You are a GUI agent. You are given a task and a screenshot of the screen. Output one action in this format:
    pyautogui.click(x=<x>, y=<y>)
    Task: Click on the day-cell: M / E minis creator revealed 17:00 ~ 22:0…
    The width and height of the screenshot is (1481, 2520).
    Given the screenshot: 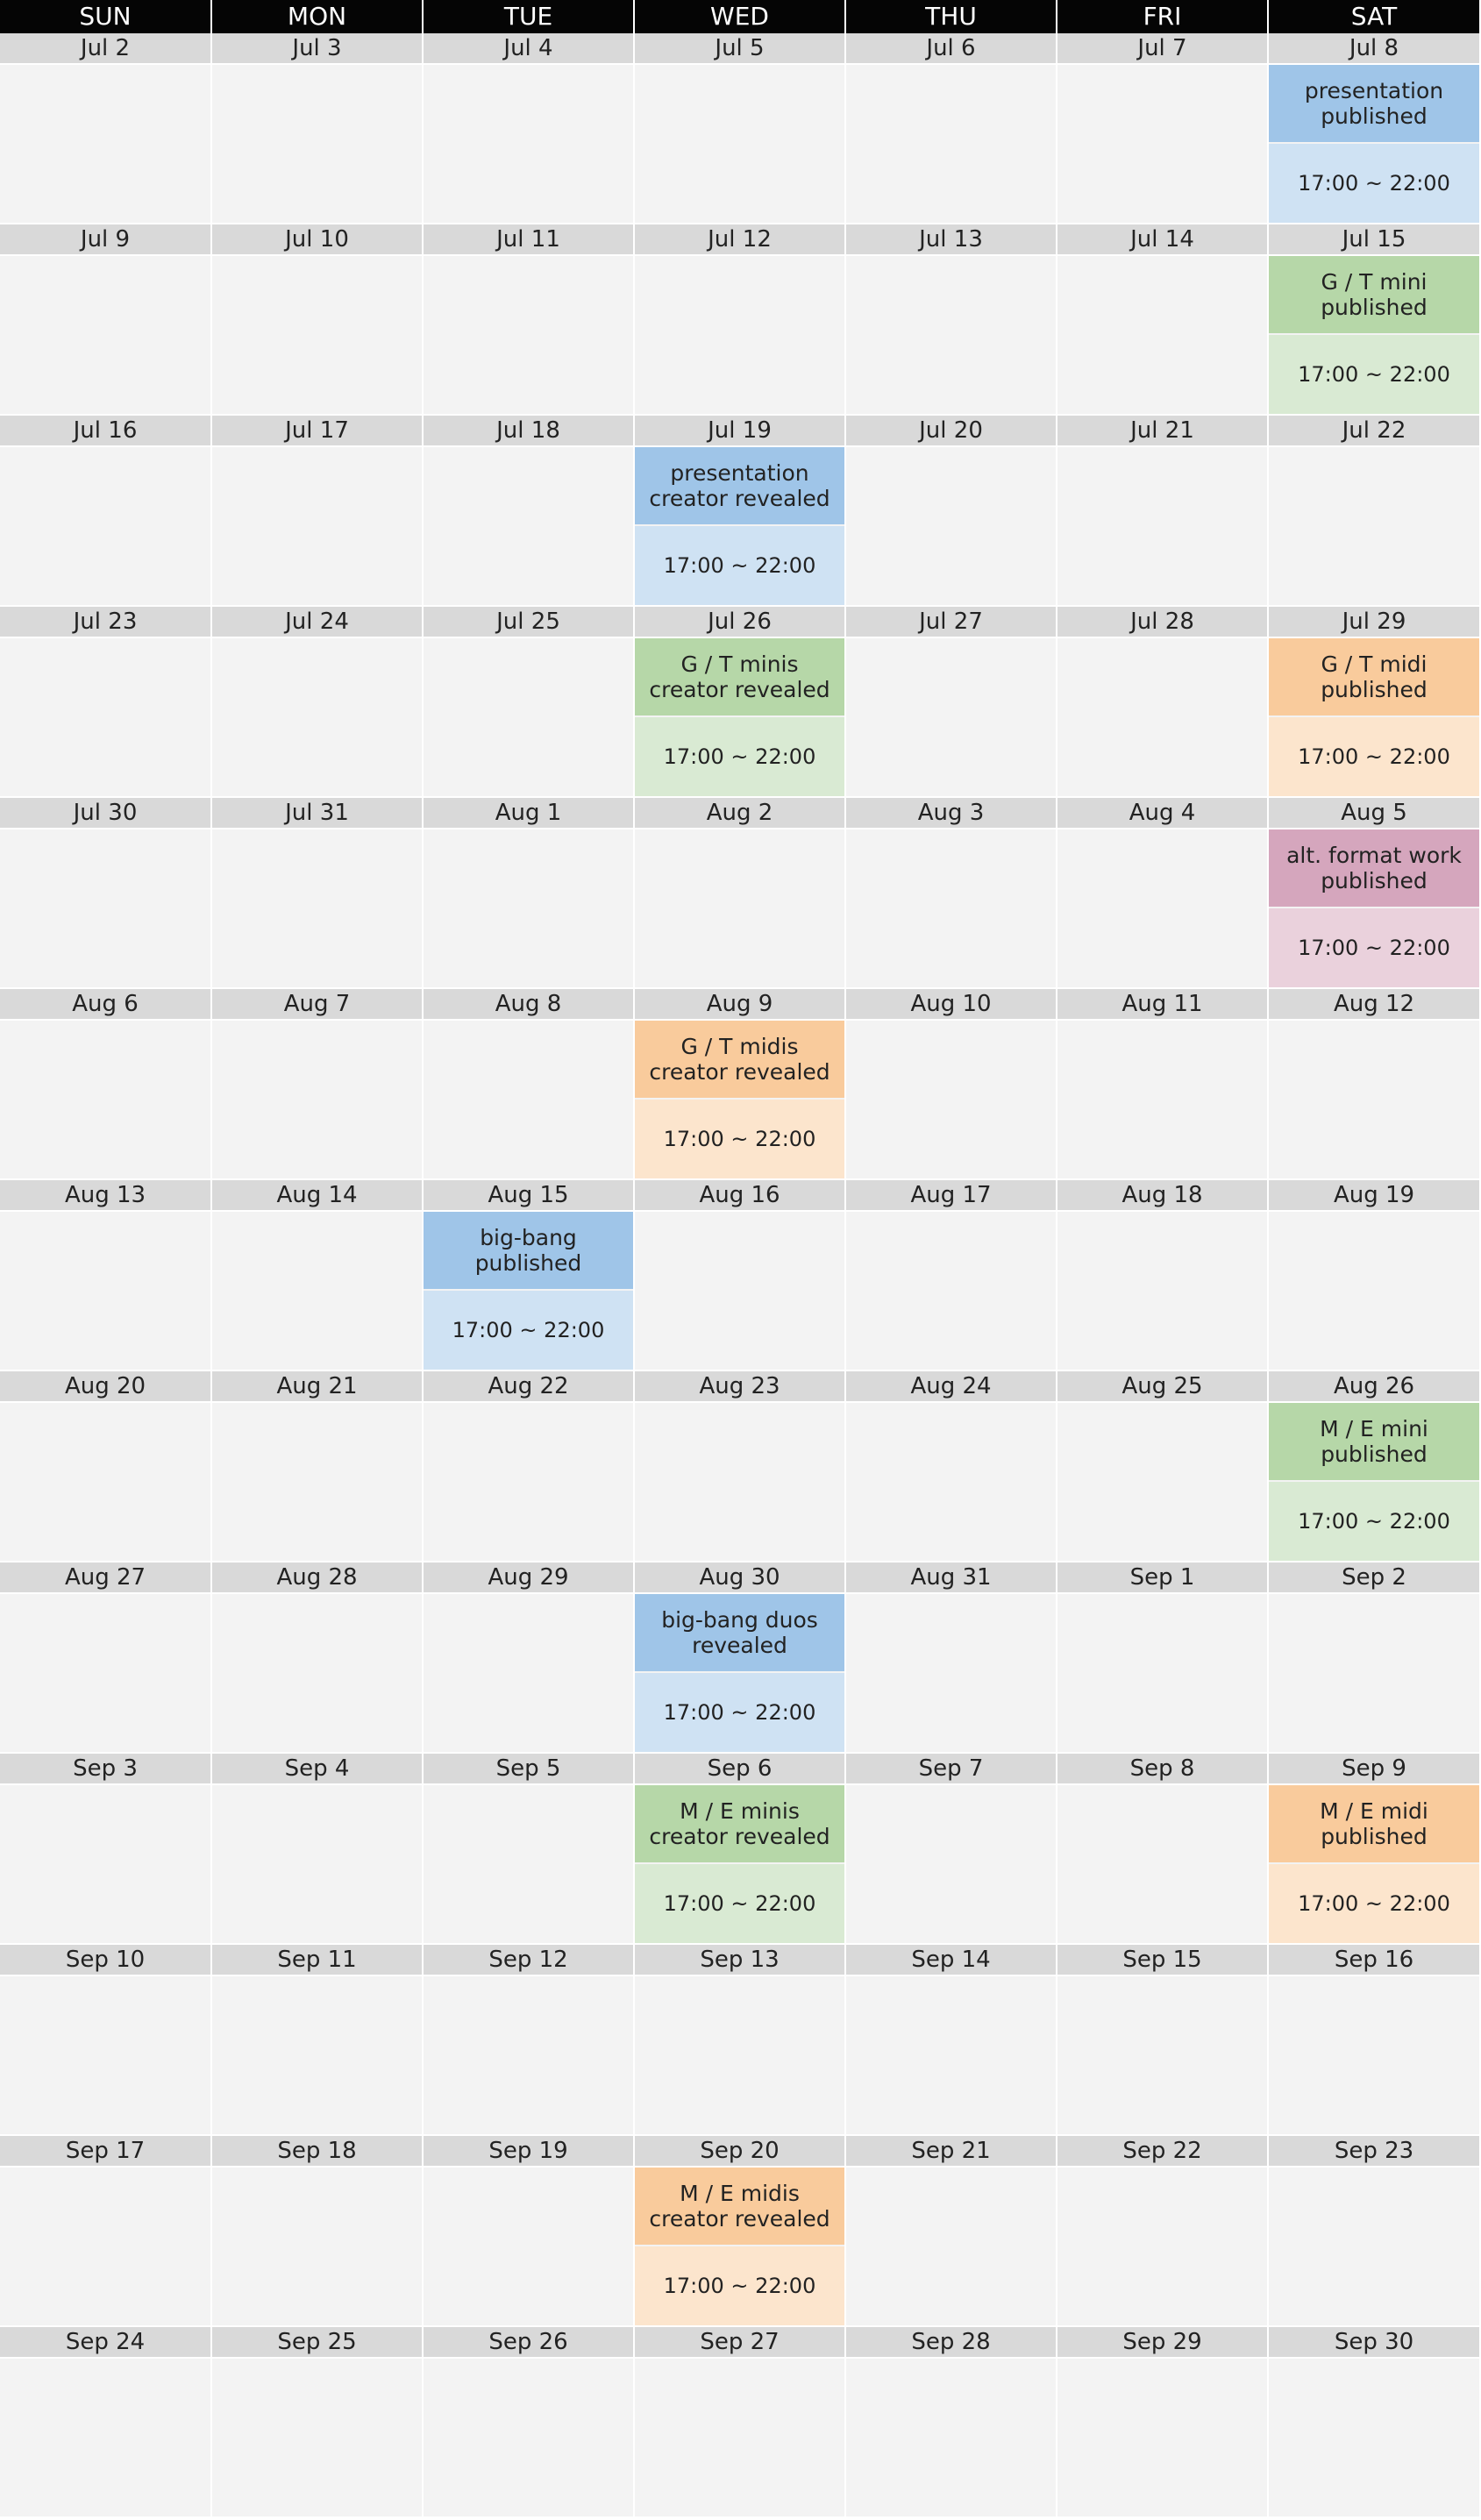 What is the action you would take?
    pyautogui.click(x=739, y=1864)
    